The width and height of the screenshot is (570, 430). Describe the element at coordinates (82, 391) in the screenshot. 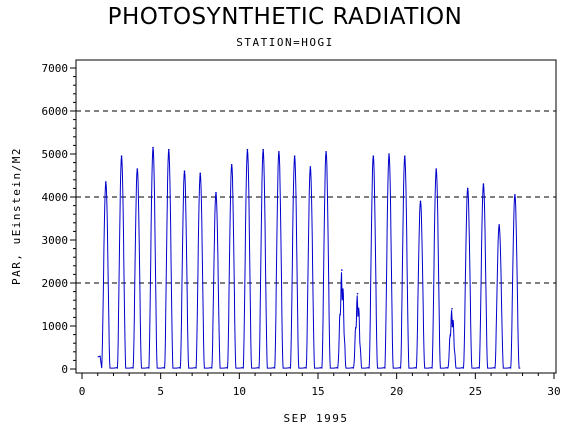

I see `x-tick-label: 0` at that location.